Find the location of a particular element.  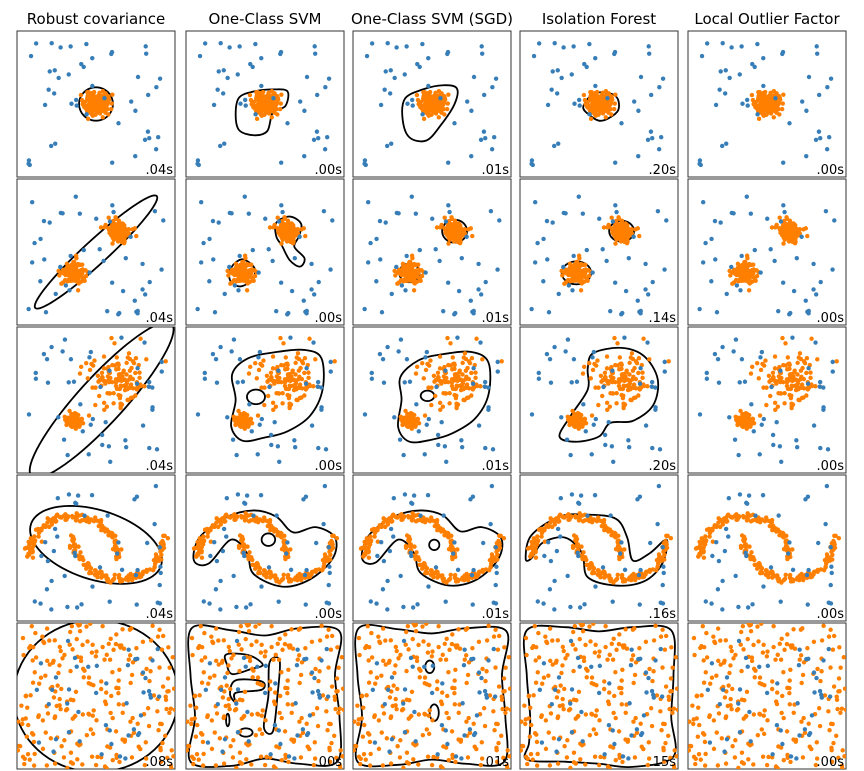

fit-time-label: .04s is located at coordinates (160, 170).